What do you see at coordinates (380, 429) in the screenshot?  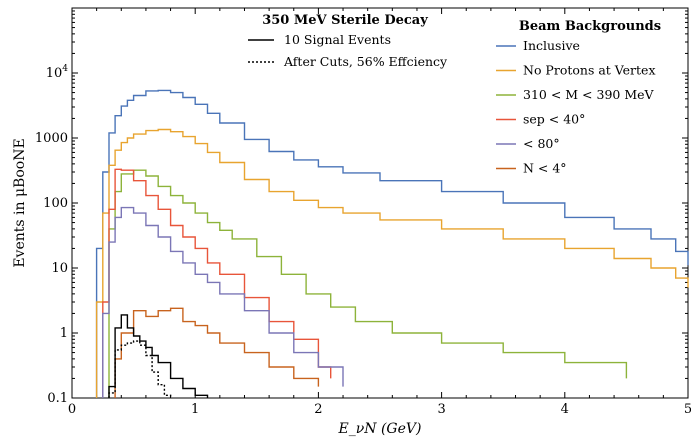 I see `x-axis-title: E_νN (GeV)` at bounding box center [380, 429].